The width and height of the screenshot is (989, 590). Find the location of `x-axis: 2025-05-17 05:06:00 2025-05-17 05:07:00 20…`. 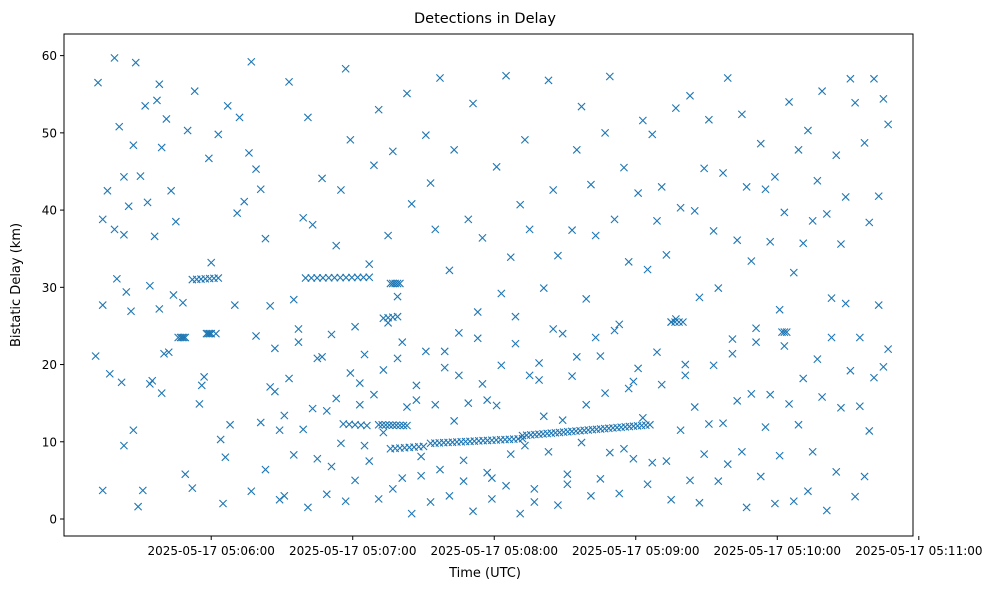

x-axis: 2025-05-17 05:06:00 2025-05-17 05:07:00 20… is located at coordinates (565, 547).